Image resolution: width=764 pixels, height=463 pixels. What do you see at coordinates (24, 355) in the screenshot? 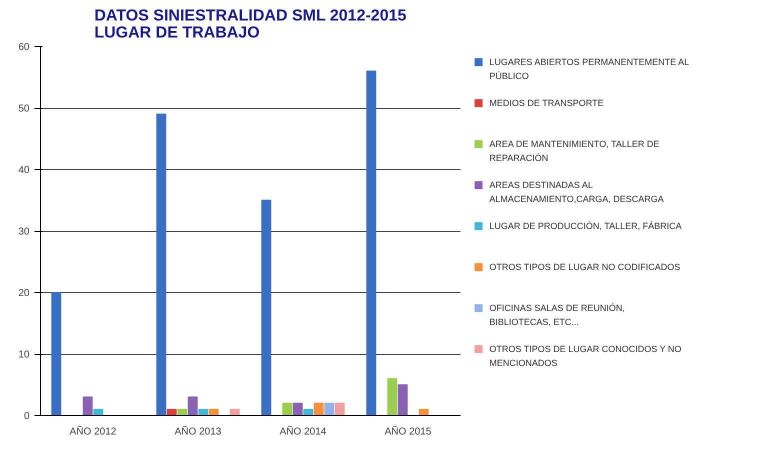
I see `y-tick-label: 10` at bounding box center [24, 355].